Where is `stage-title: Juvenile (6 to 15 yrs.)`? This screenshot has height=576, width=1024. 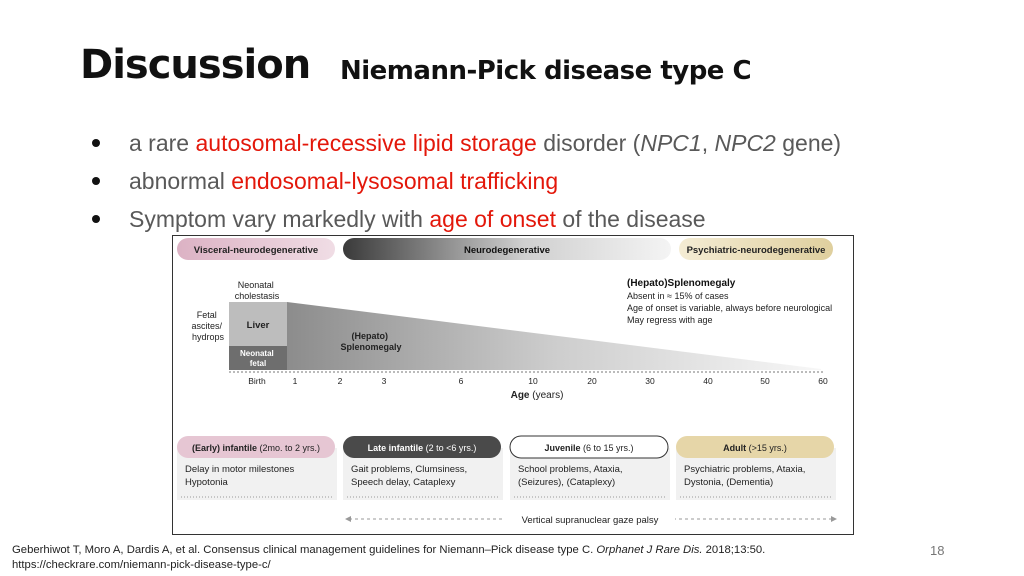
stage-title: Juvenile (6 to 15 yrs.) is located at coordinates (588, 448).